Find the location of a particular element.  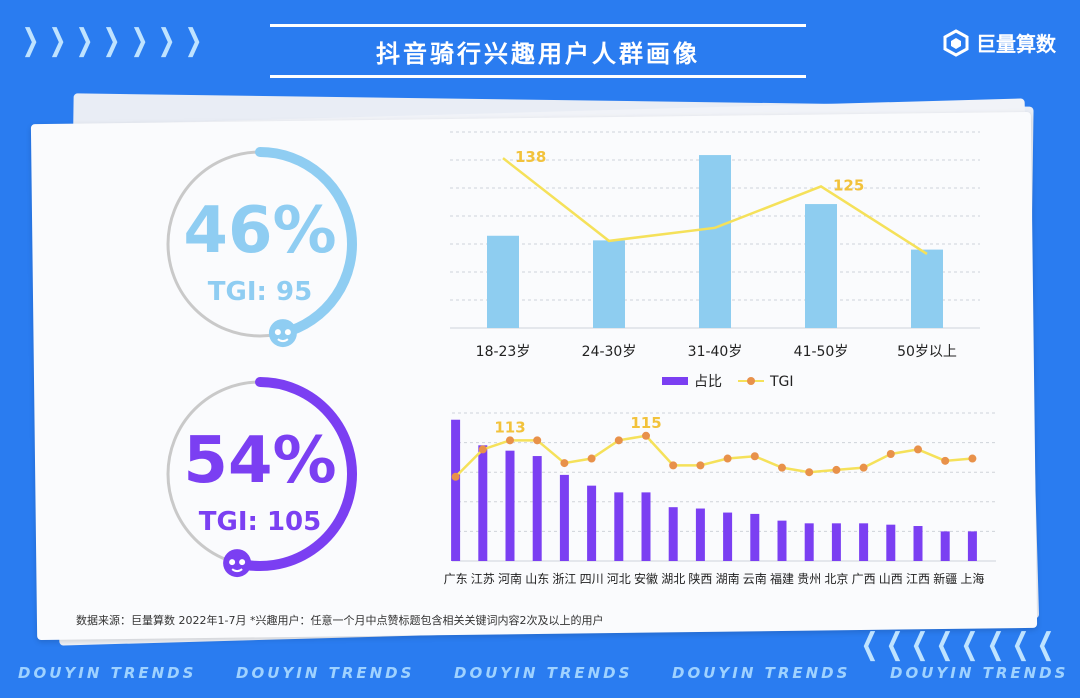

bar-山西 is located at coordinates (891, 542).